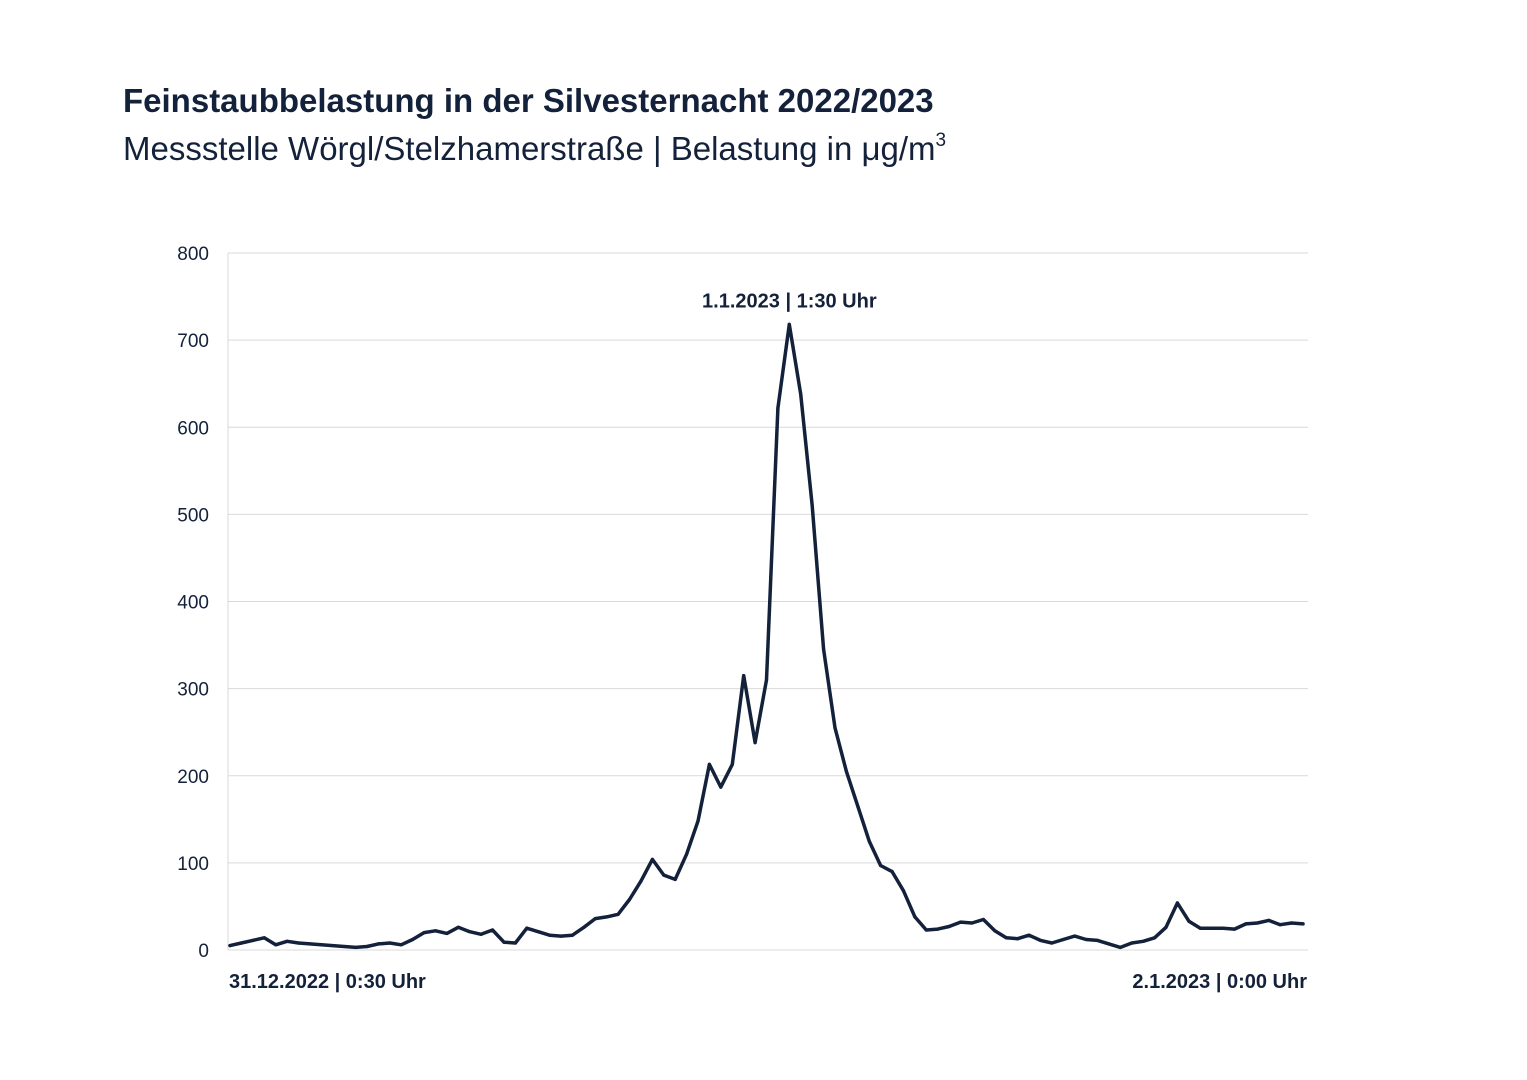 This screenshot has width=1527, height=1080. I want to click on y-axis-ticks: 0 100 200 300 400 500 600 700 800, so click(193, 603).